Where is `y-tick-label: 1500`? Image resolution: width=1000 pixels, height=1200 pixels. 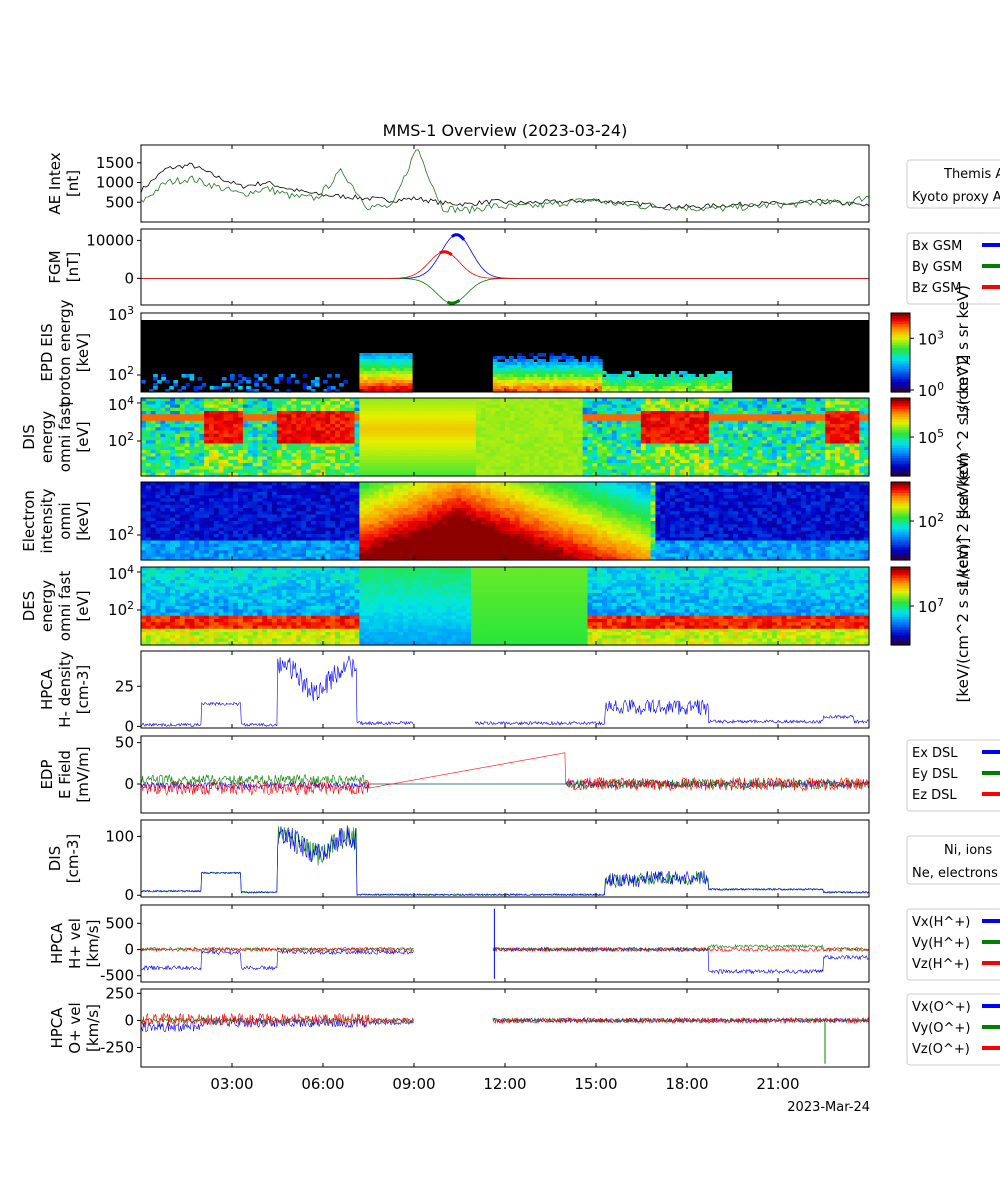 y-tick-label: 1500 is located at coordinates (115, 163).